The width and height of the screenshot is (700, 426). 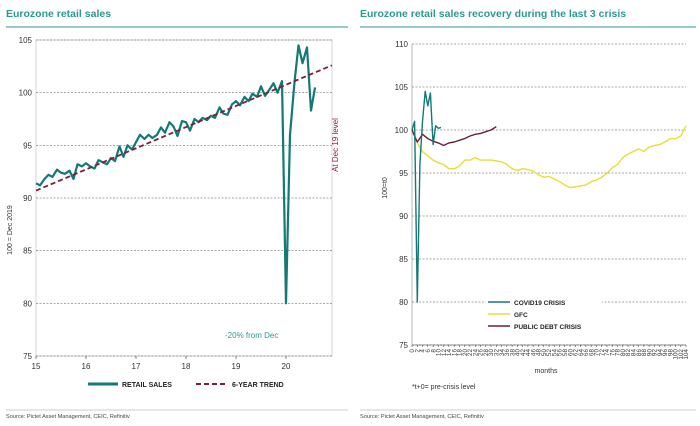 What do you see at coordinates (36, 366) in the screenshot?
I see `left-x-tick-label: 15` at bounding box center [36, 366].